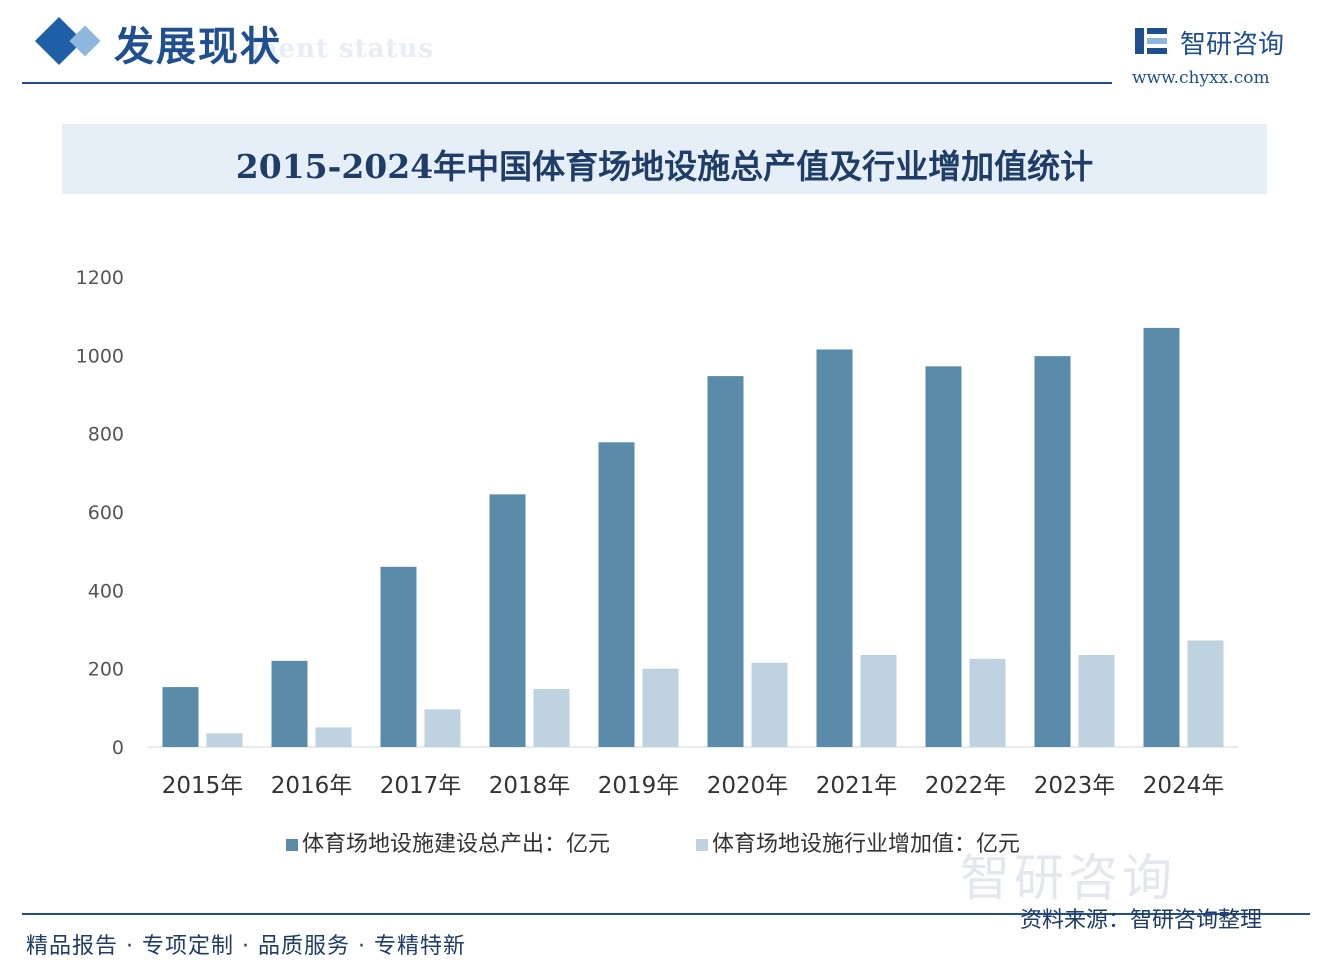 The height and width of the screenshot is (964, 1332). What do you see at coordinates (702, 845) in the screenshot?
I see `legend-swatch-value-added` at bounding box center [702, 845].